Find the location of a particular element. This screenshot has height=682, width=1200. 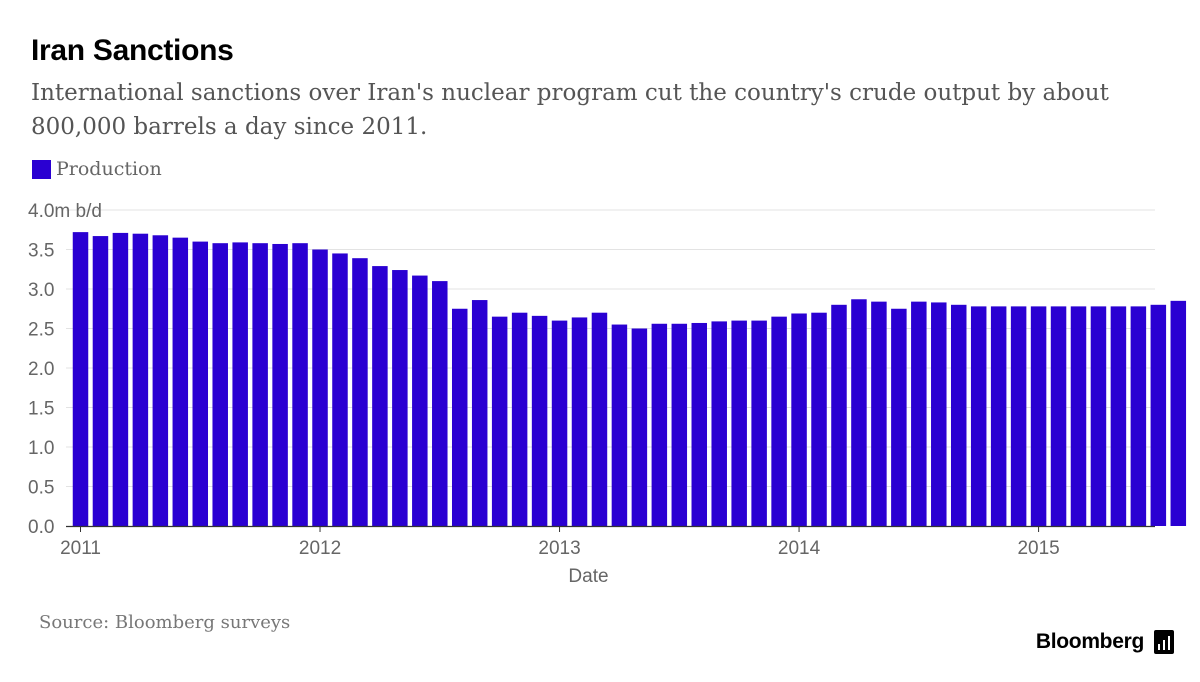

y-tick-label: 1.5 is located at coordinates (41, 409).